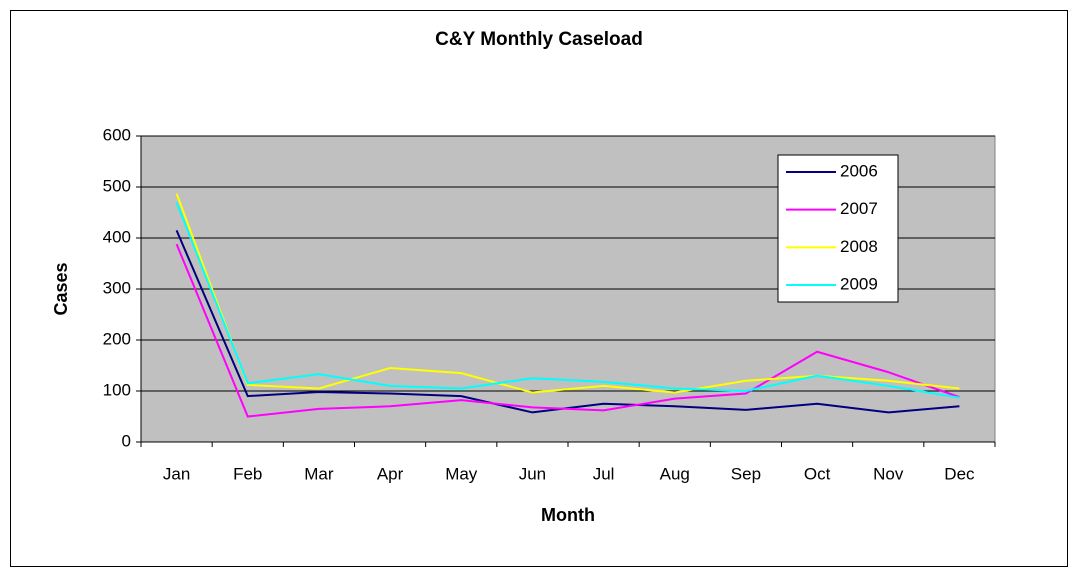 The height and width of the screenshot is (577, 1078). I want to click on x-tick-label: Nov, so click(888, 473).